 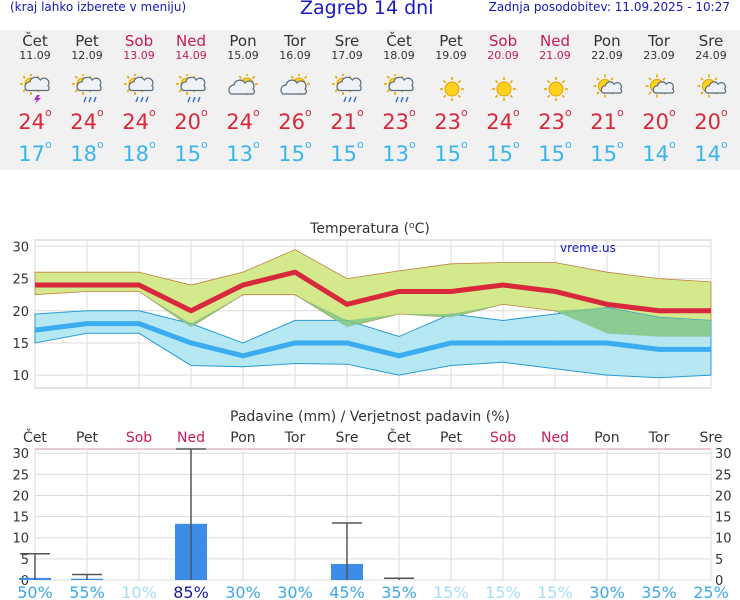 What do you see at coordinates (20, 312) in the screenshot?
I see `temp-y-tick: 20` at bounding box center [20, 312].